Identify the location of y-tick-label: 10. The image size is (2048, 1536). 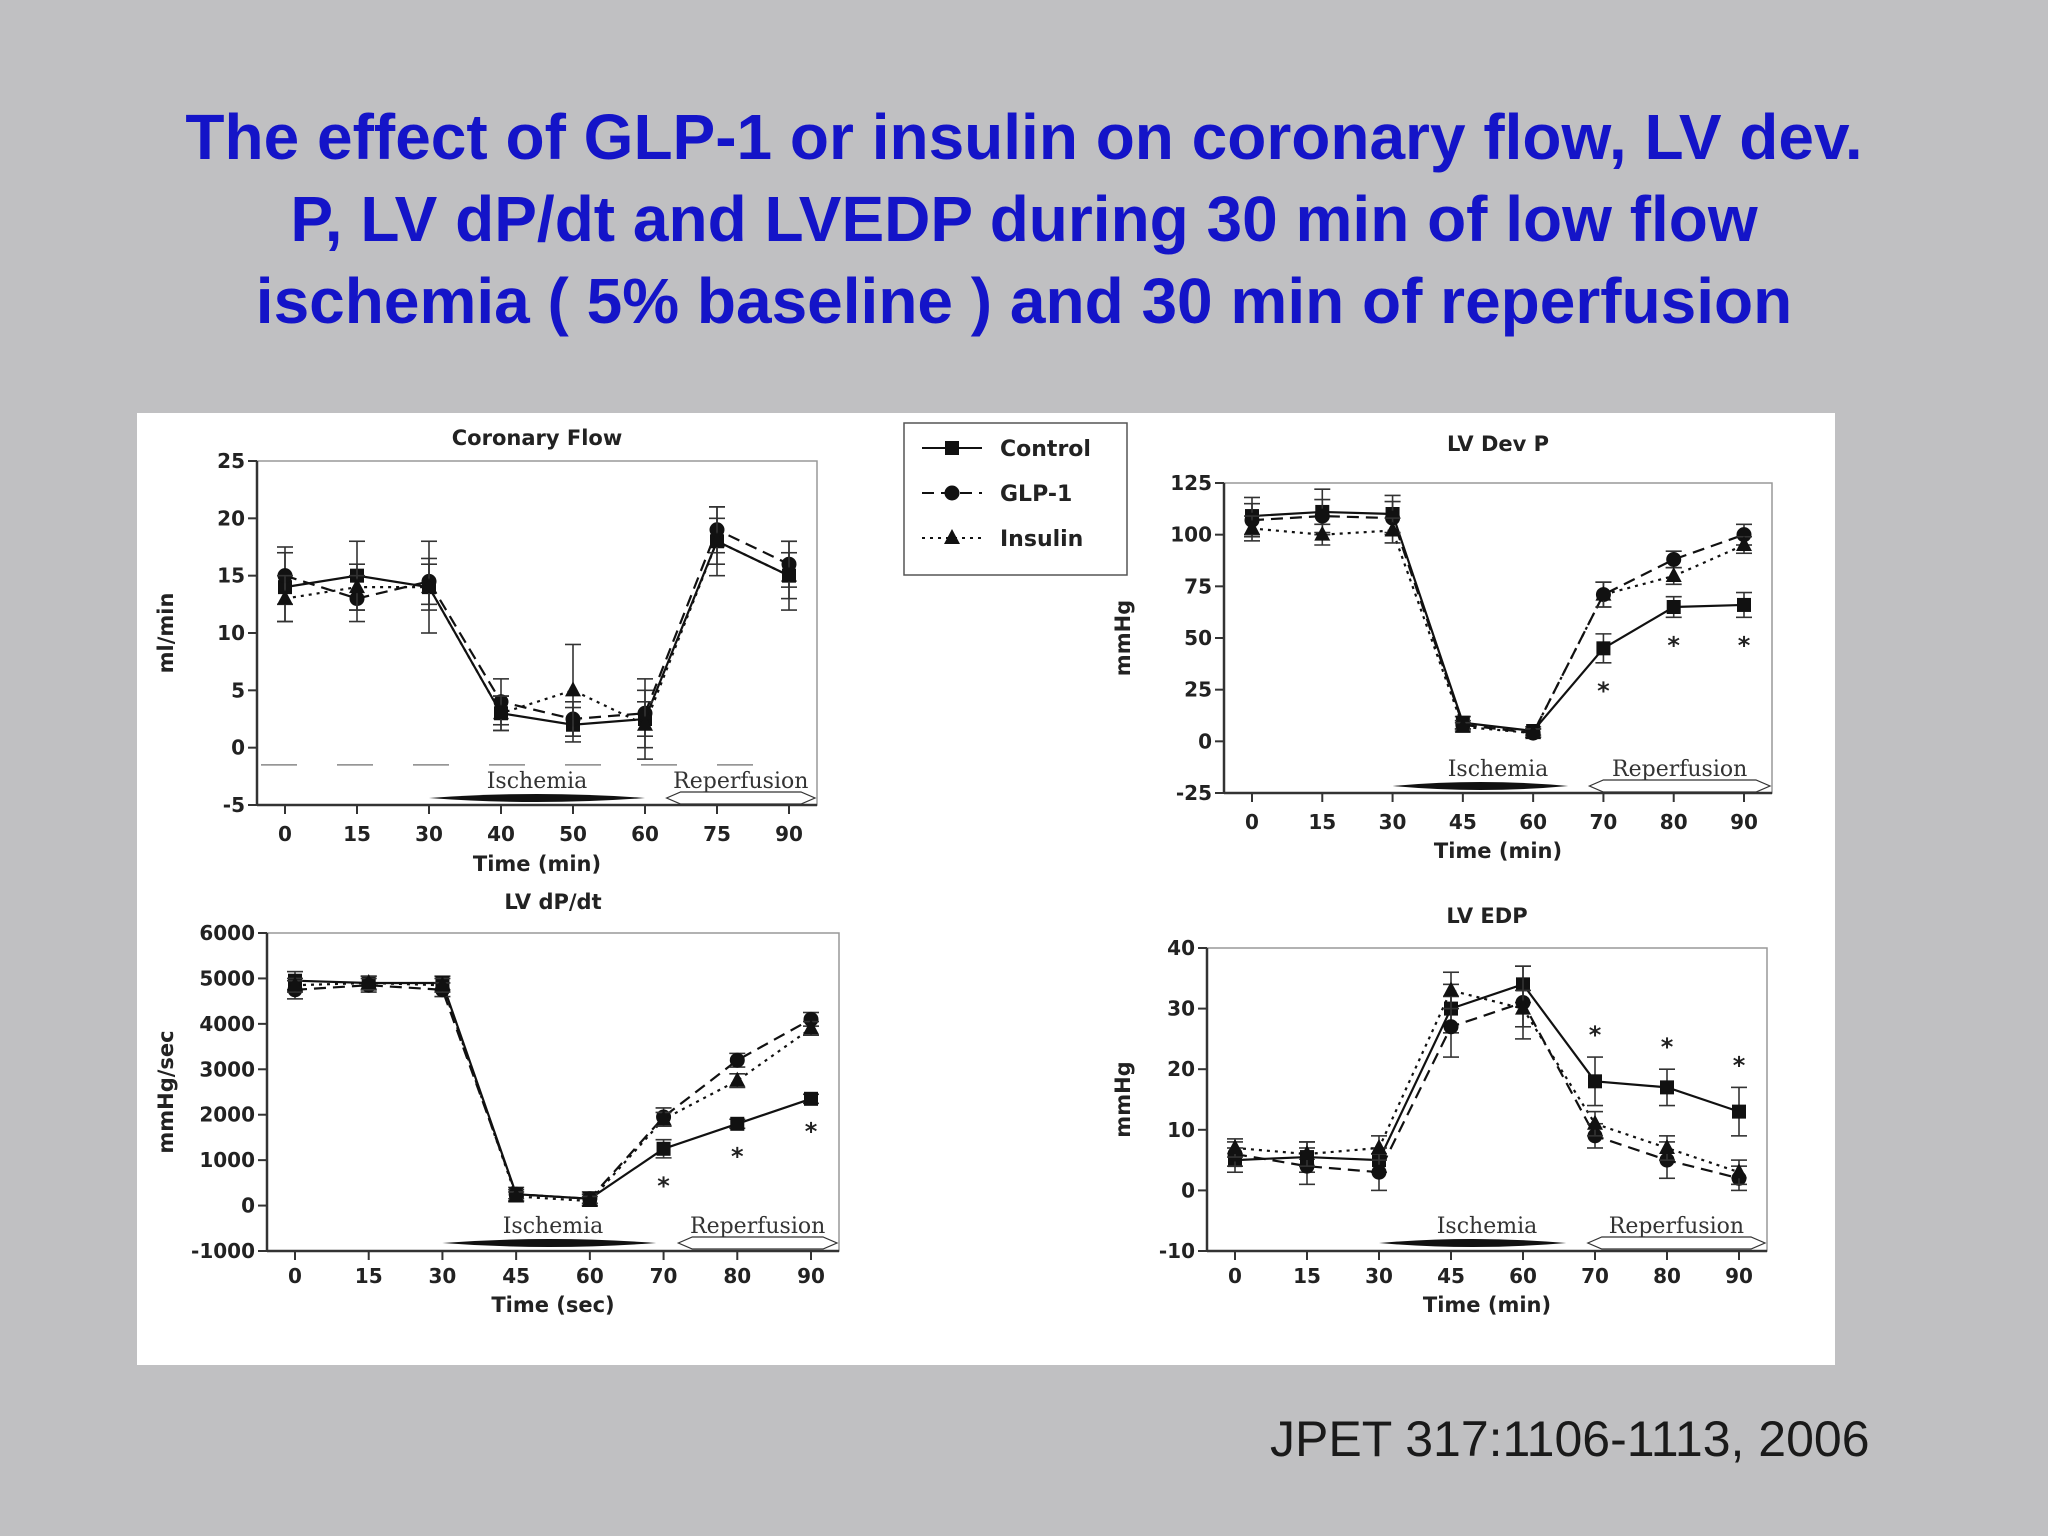
(1181, 1130).